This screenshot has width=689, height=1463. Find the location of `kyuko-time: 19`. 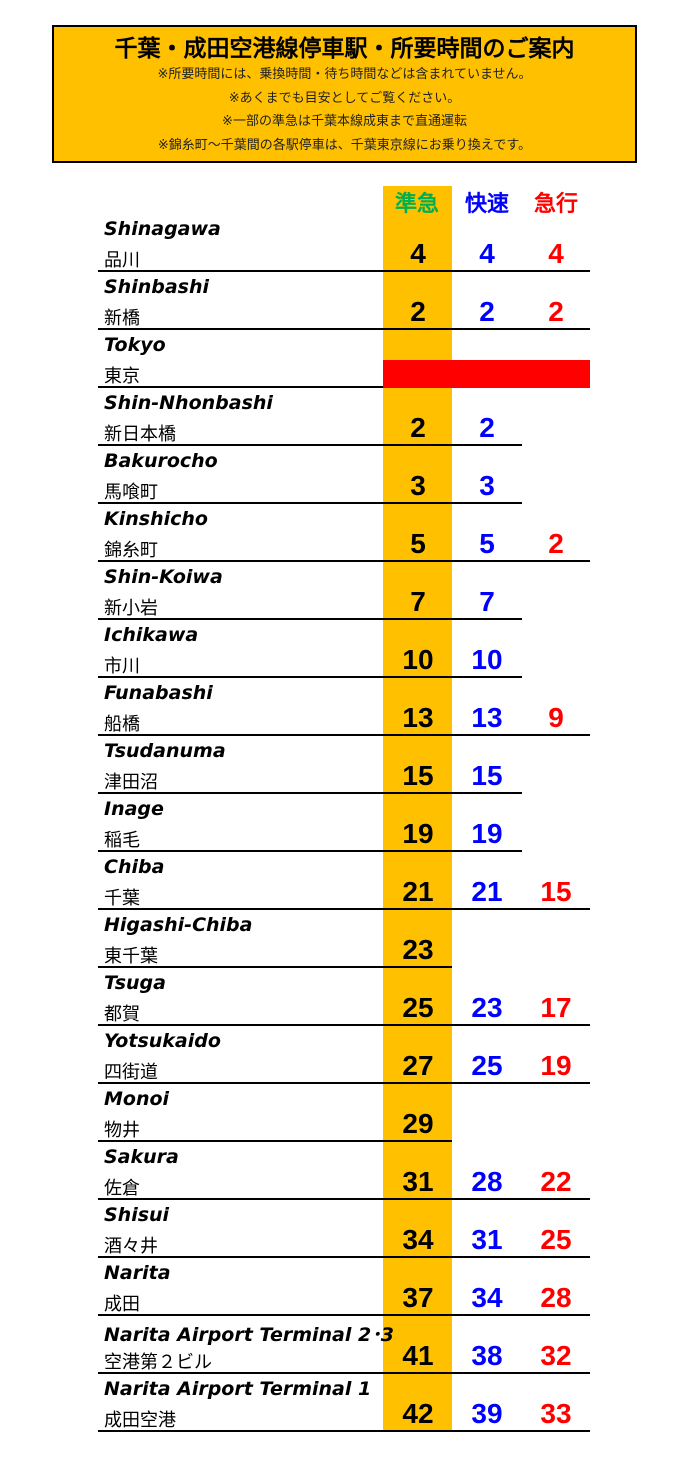

kyuko-time: 19 is located at coordinates (556, 1065).